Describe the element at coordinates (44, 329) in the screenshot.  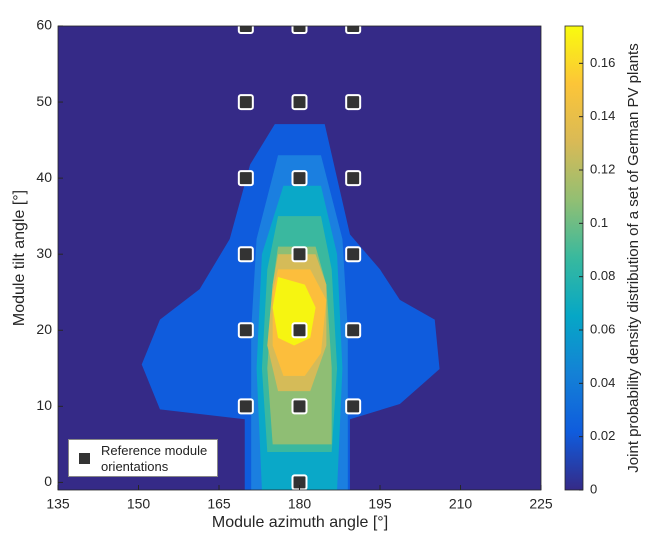
I see `y-tick-label: 20` at that location.